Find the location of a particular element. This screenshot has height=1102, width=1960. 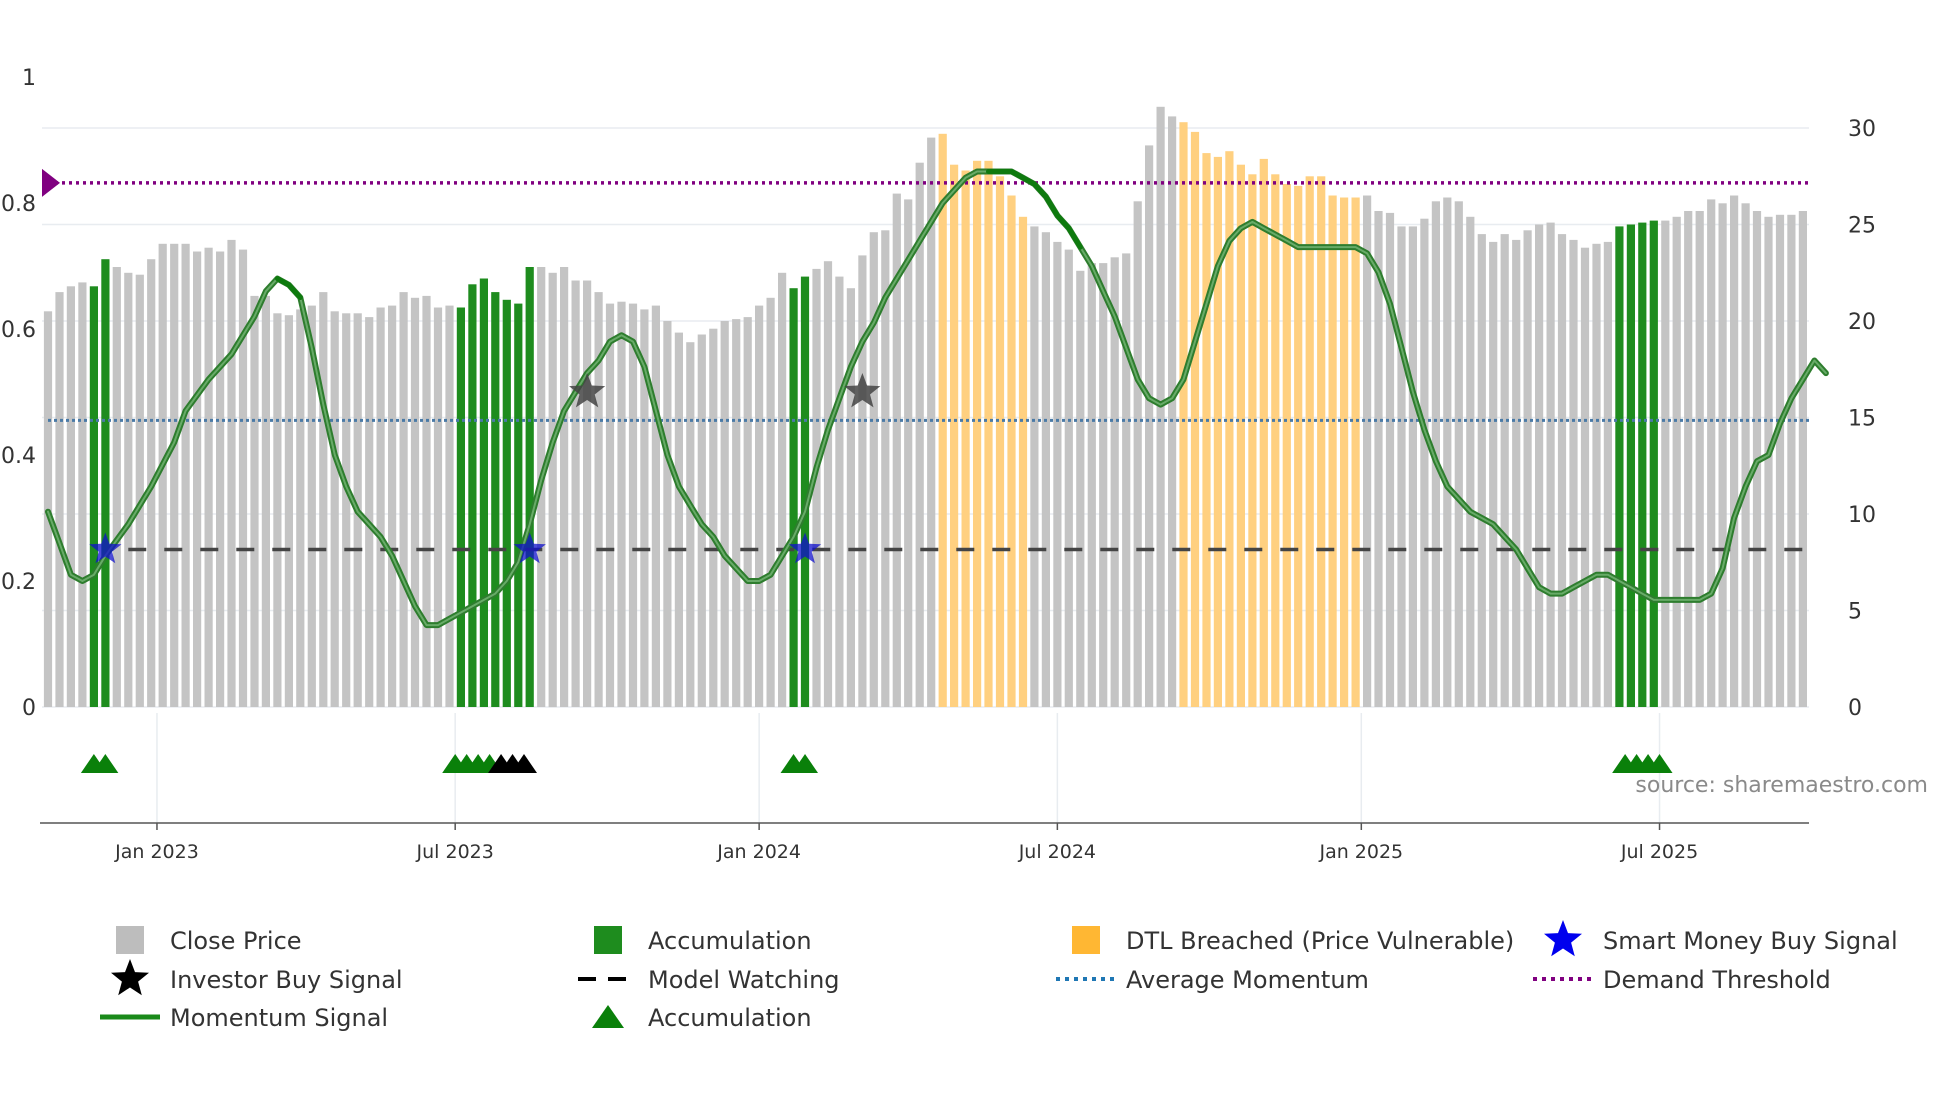

legend-item: Average Momentum is located at coordinates (1212, 980).